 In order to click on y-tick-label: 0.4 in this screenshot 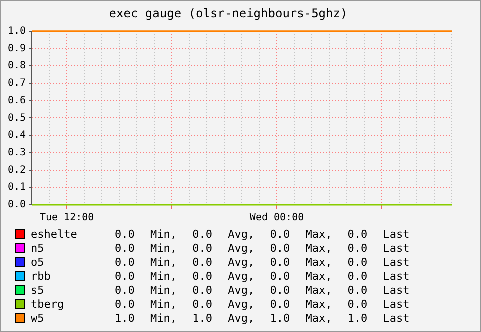, I will do `click(17, 136)`.